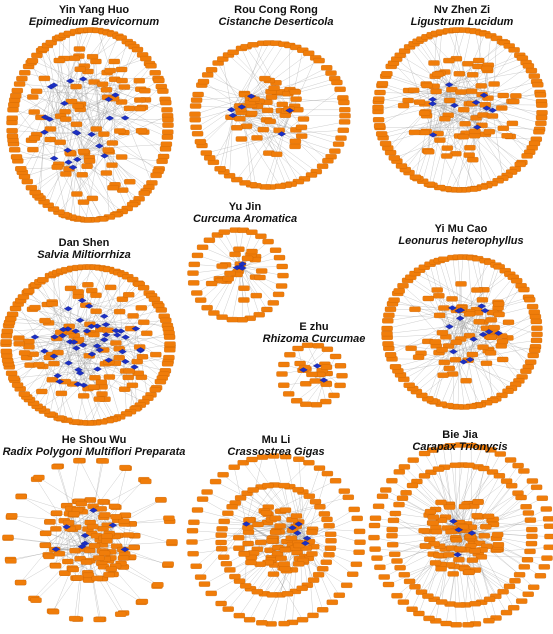 This screenshot has height=634, width=553. What do you see at coordinates (312, 375) in the screenshot?
I see `network-e-zhu` at bounding box center [312, 375].